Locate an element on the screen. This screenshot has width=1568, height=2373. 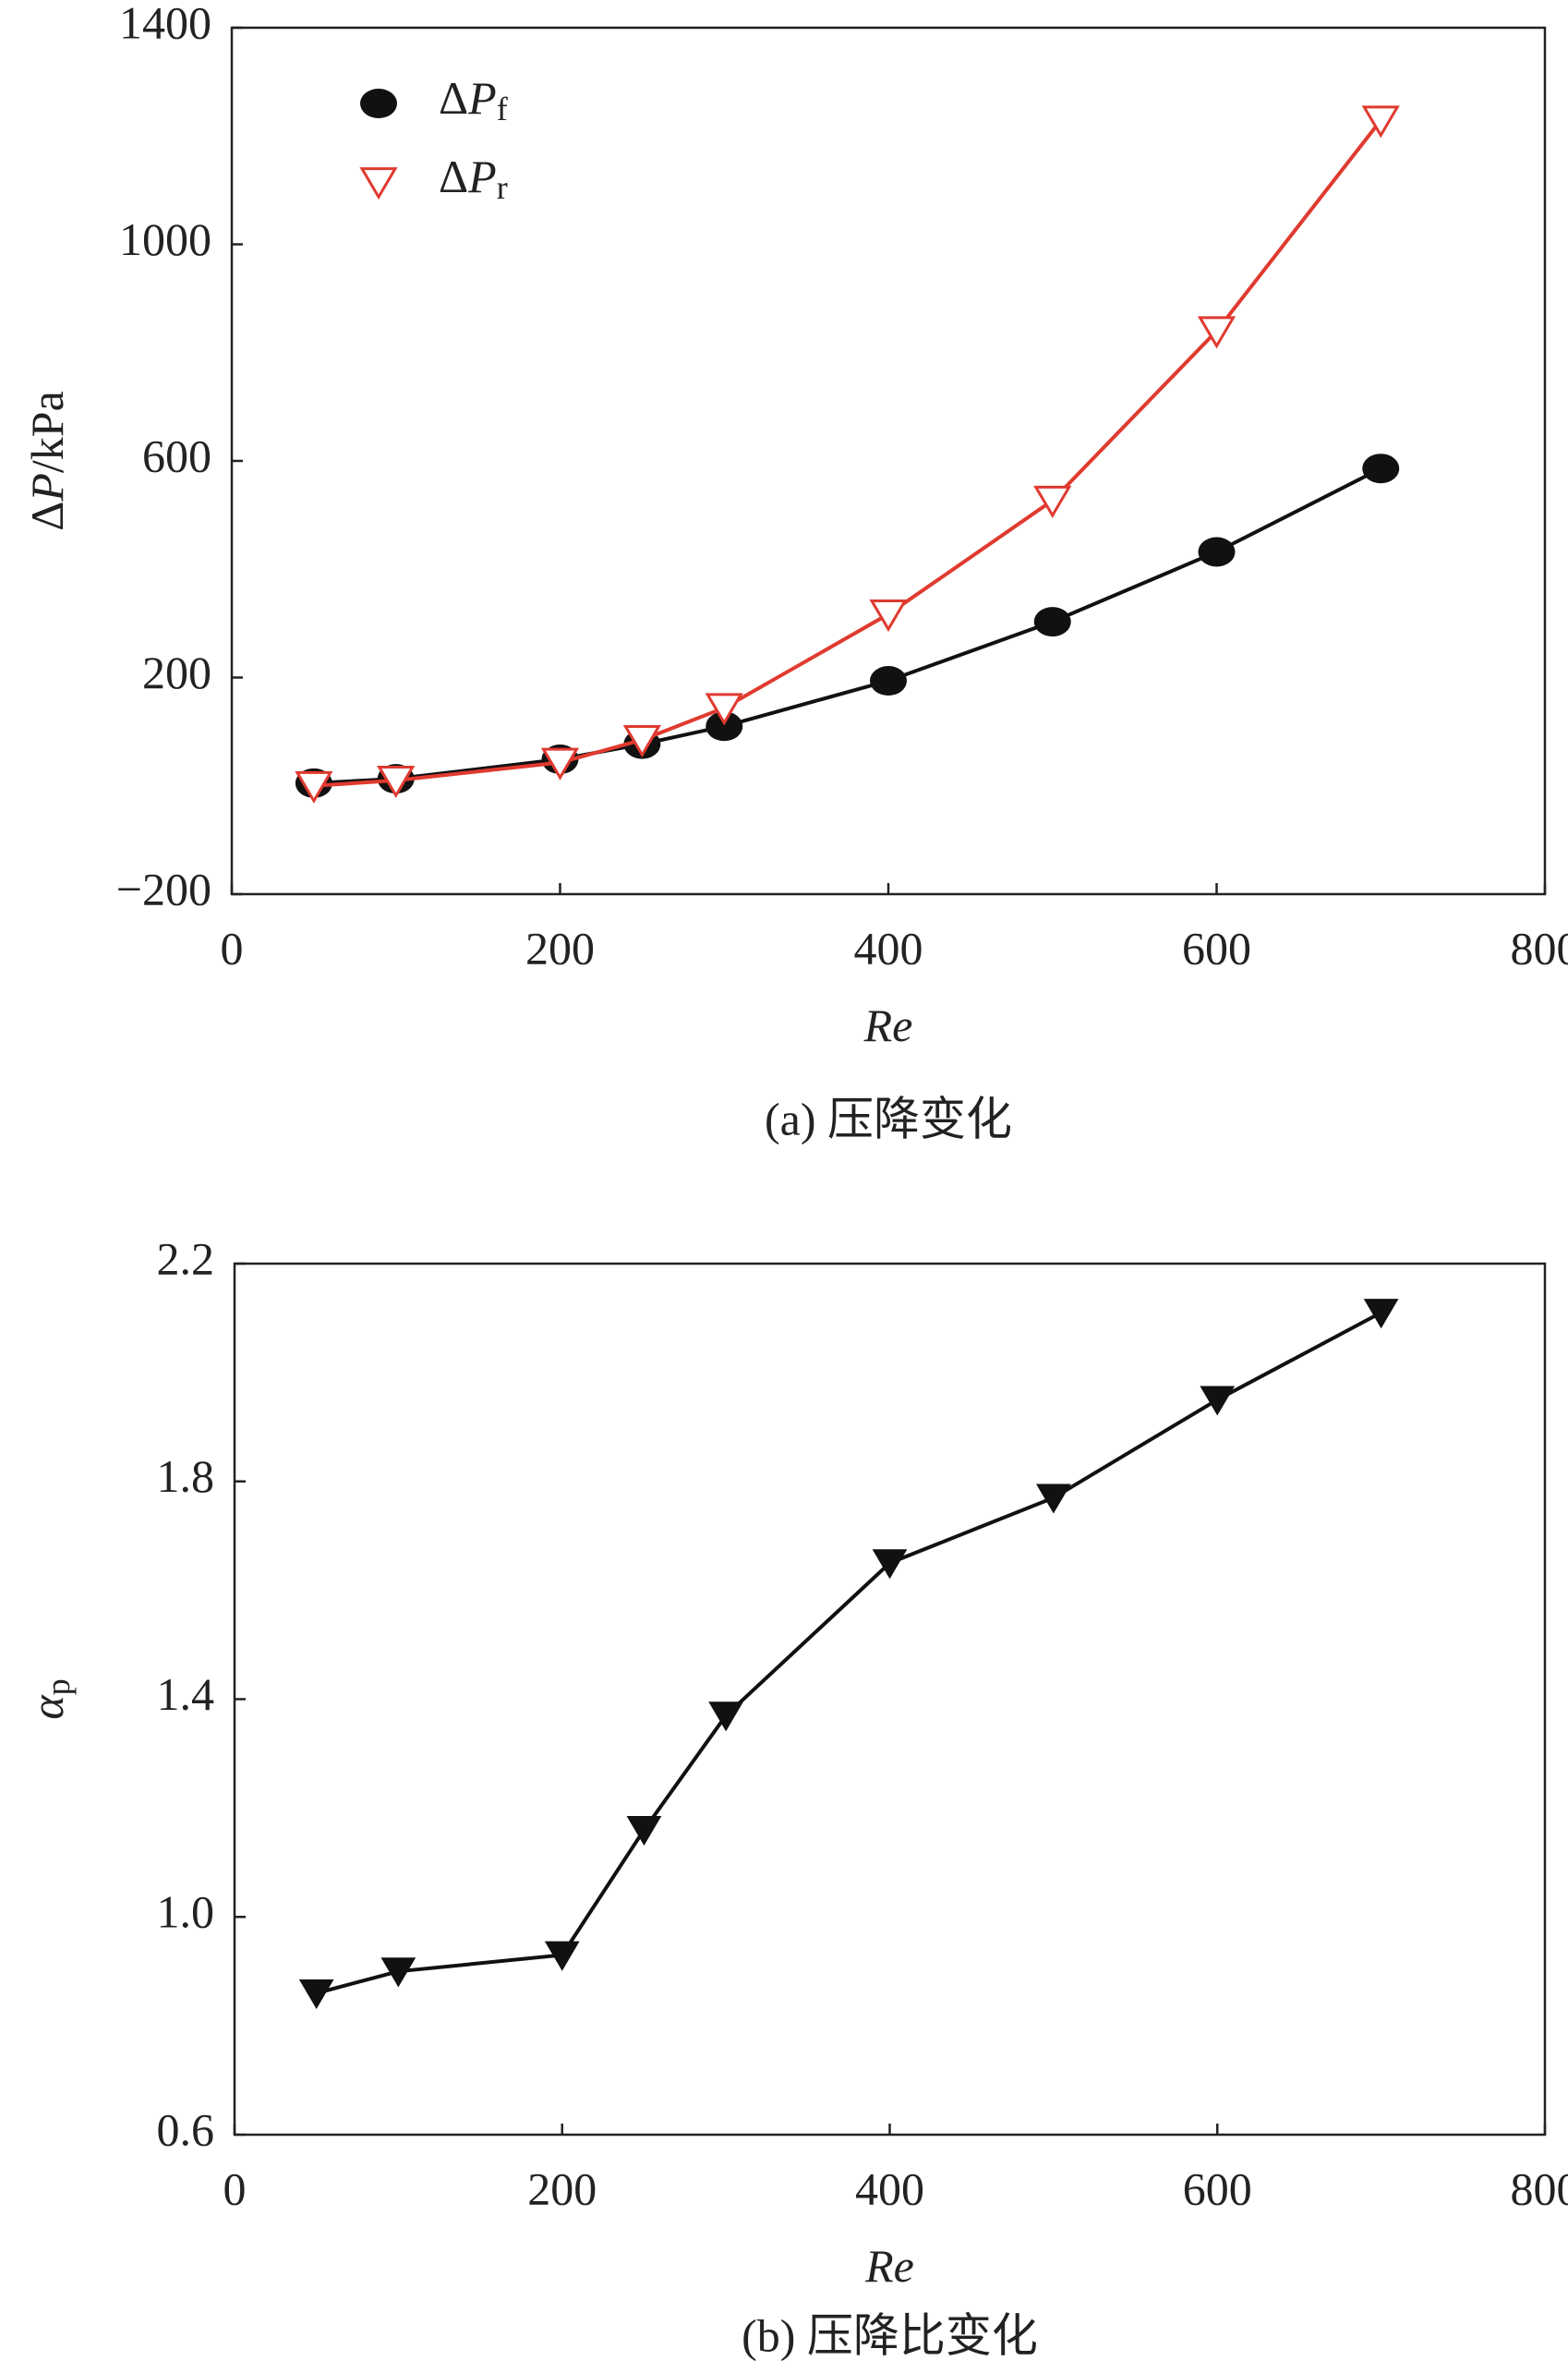
y-tick-label: 1.0 is located at coordinates (186, 1912).